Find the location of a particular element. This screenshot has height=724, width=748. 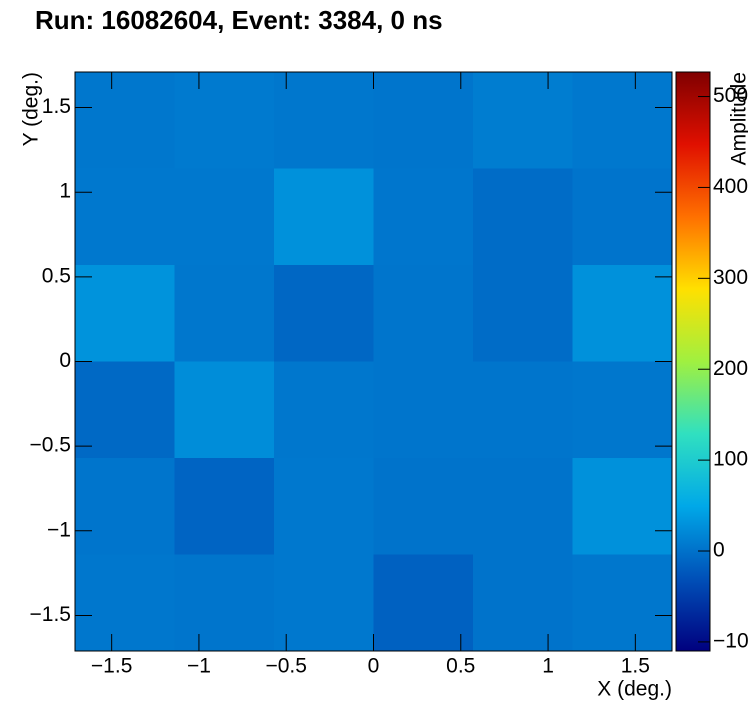

x-axis-title: X (deg.) is located at coordinates (634, 689).